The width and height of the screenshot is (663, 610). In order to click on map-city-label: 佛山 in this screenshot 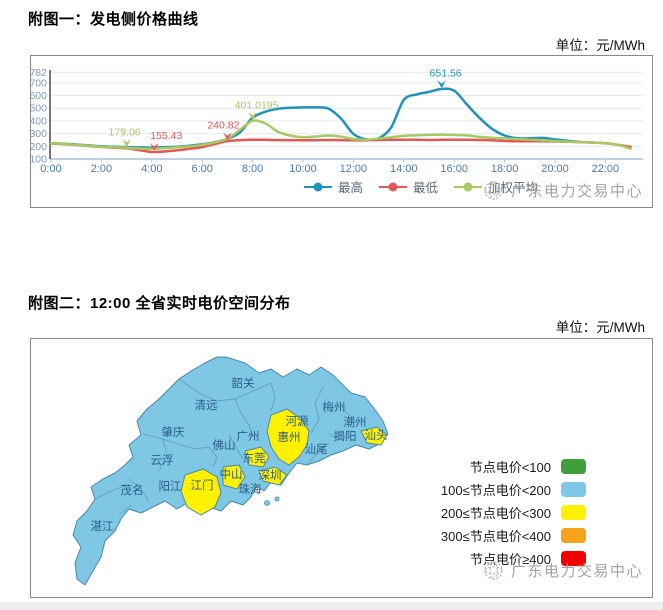, I will do `click(224, 445)`.